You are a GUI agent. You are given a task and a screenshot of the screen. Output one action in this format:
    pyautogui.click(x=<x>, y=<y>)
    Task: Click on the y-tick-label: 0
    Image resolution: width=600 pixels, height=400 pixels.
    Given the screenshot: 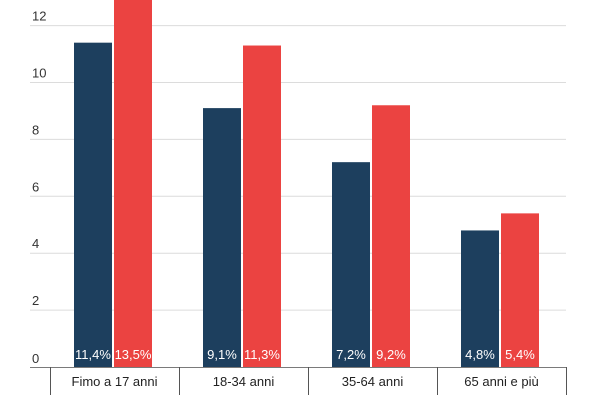 What is the action you would take?
    pyautogui.click(x=35, y=358)
    